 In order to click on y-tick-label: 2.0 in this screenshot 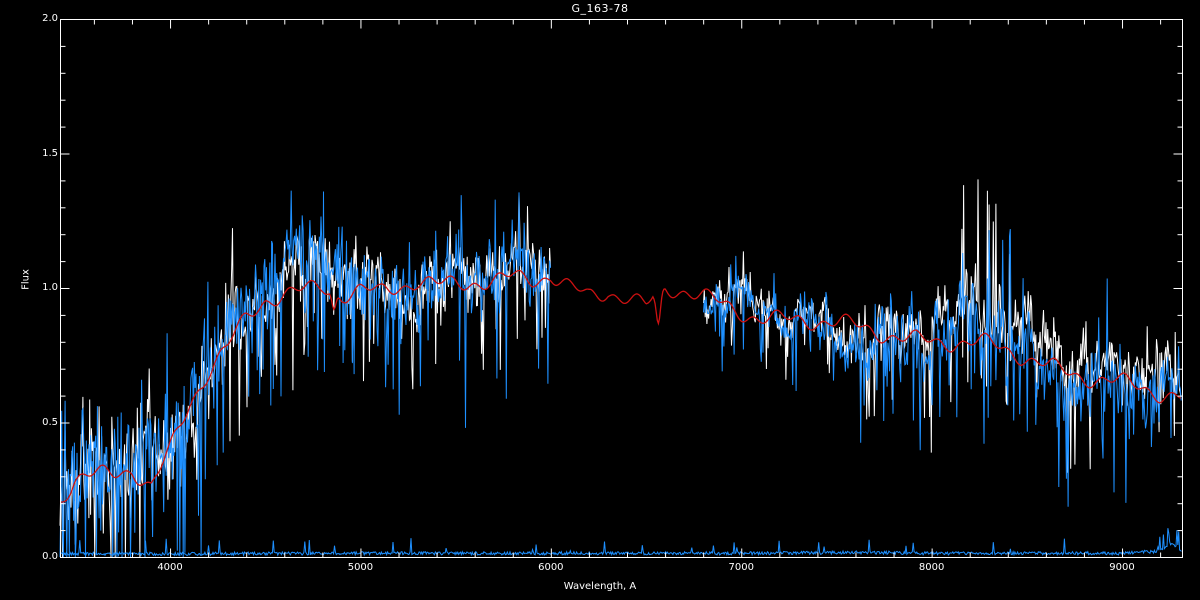, I will do `click(50, 18)`.